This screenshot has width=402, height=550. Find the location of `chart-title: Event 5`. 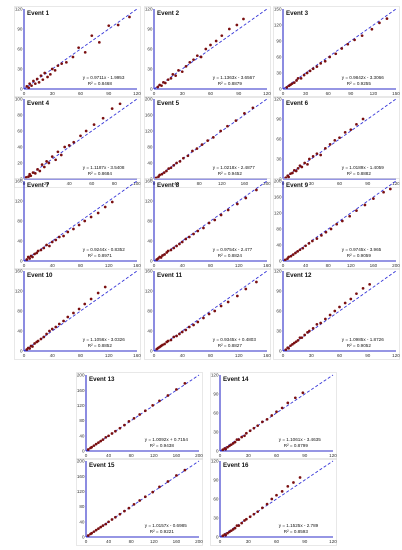

chart-title: Event 5 is located at coordinates (168, 103).